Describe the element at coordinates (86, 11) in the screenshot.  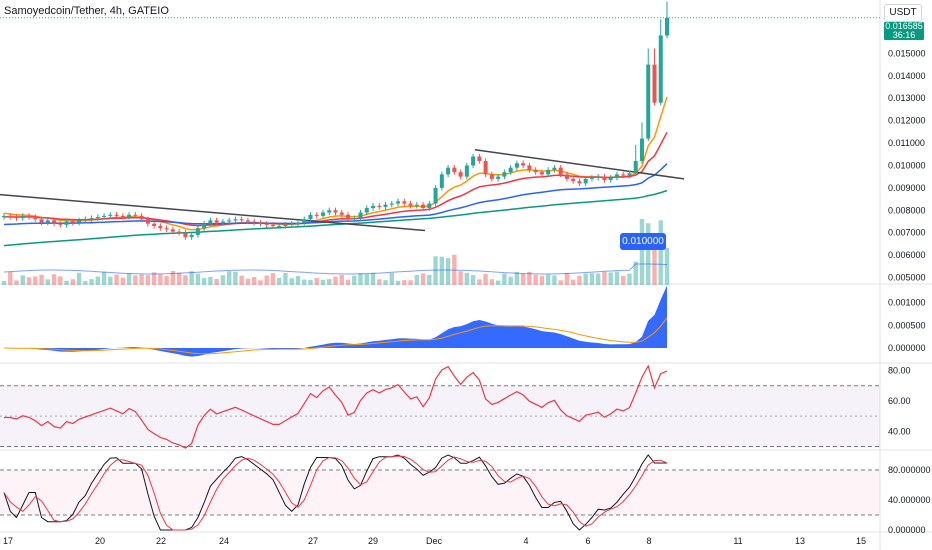
I see `chart-title: Samoyedcoin/Tether, 4h, GATEIO` at that location.